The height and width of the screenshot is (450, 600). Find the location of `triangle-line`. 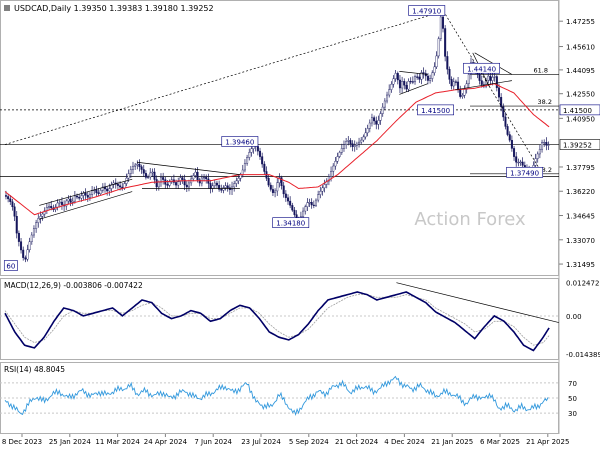

triangle-line is located at coordinates (413, 89).